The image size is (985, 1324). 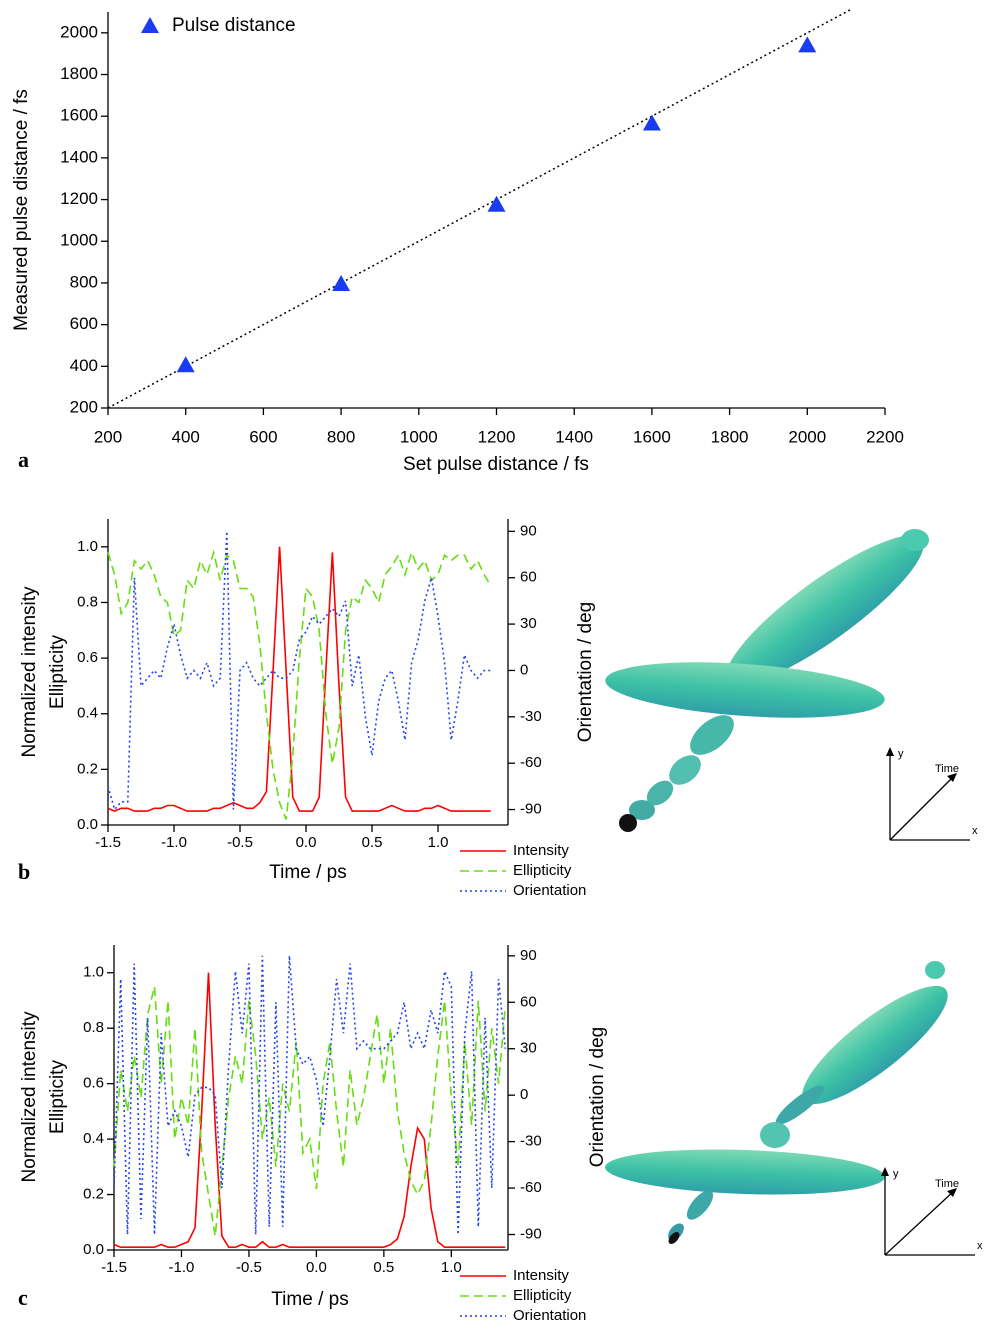 I want to click on panel-label: a, so click(x=23, y=459).